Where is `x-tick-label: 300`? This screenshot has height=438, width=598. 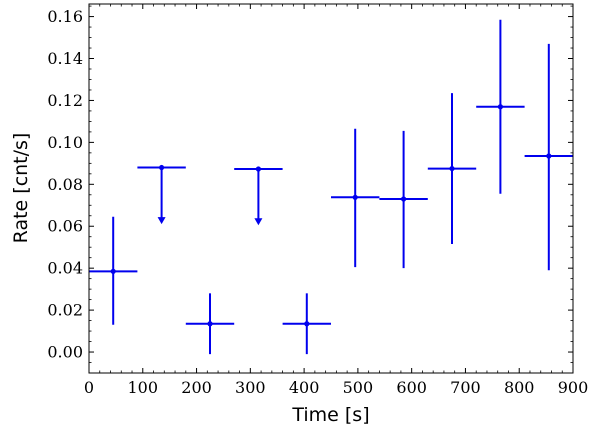 x-tick-label: 300 is located at coordinates (250, 387).